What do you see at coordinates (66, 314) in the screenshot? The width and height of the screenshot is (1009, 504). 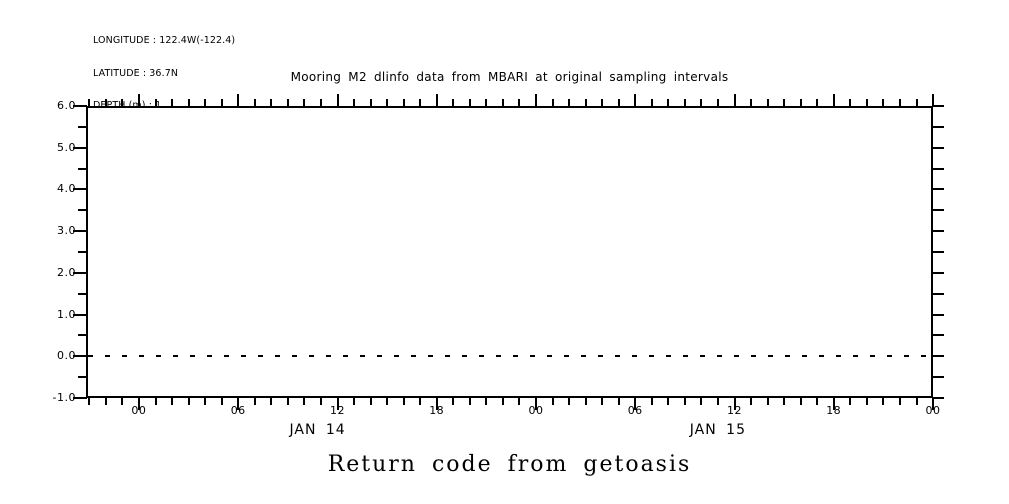 I see `y-tick-label: 1.0` at bounding box center [66, 314].